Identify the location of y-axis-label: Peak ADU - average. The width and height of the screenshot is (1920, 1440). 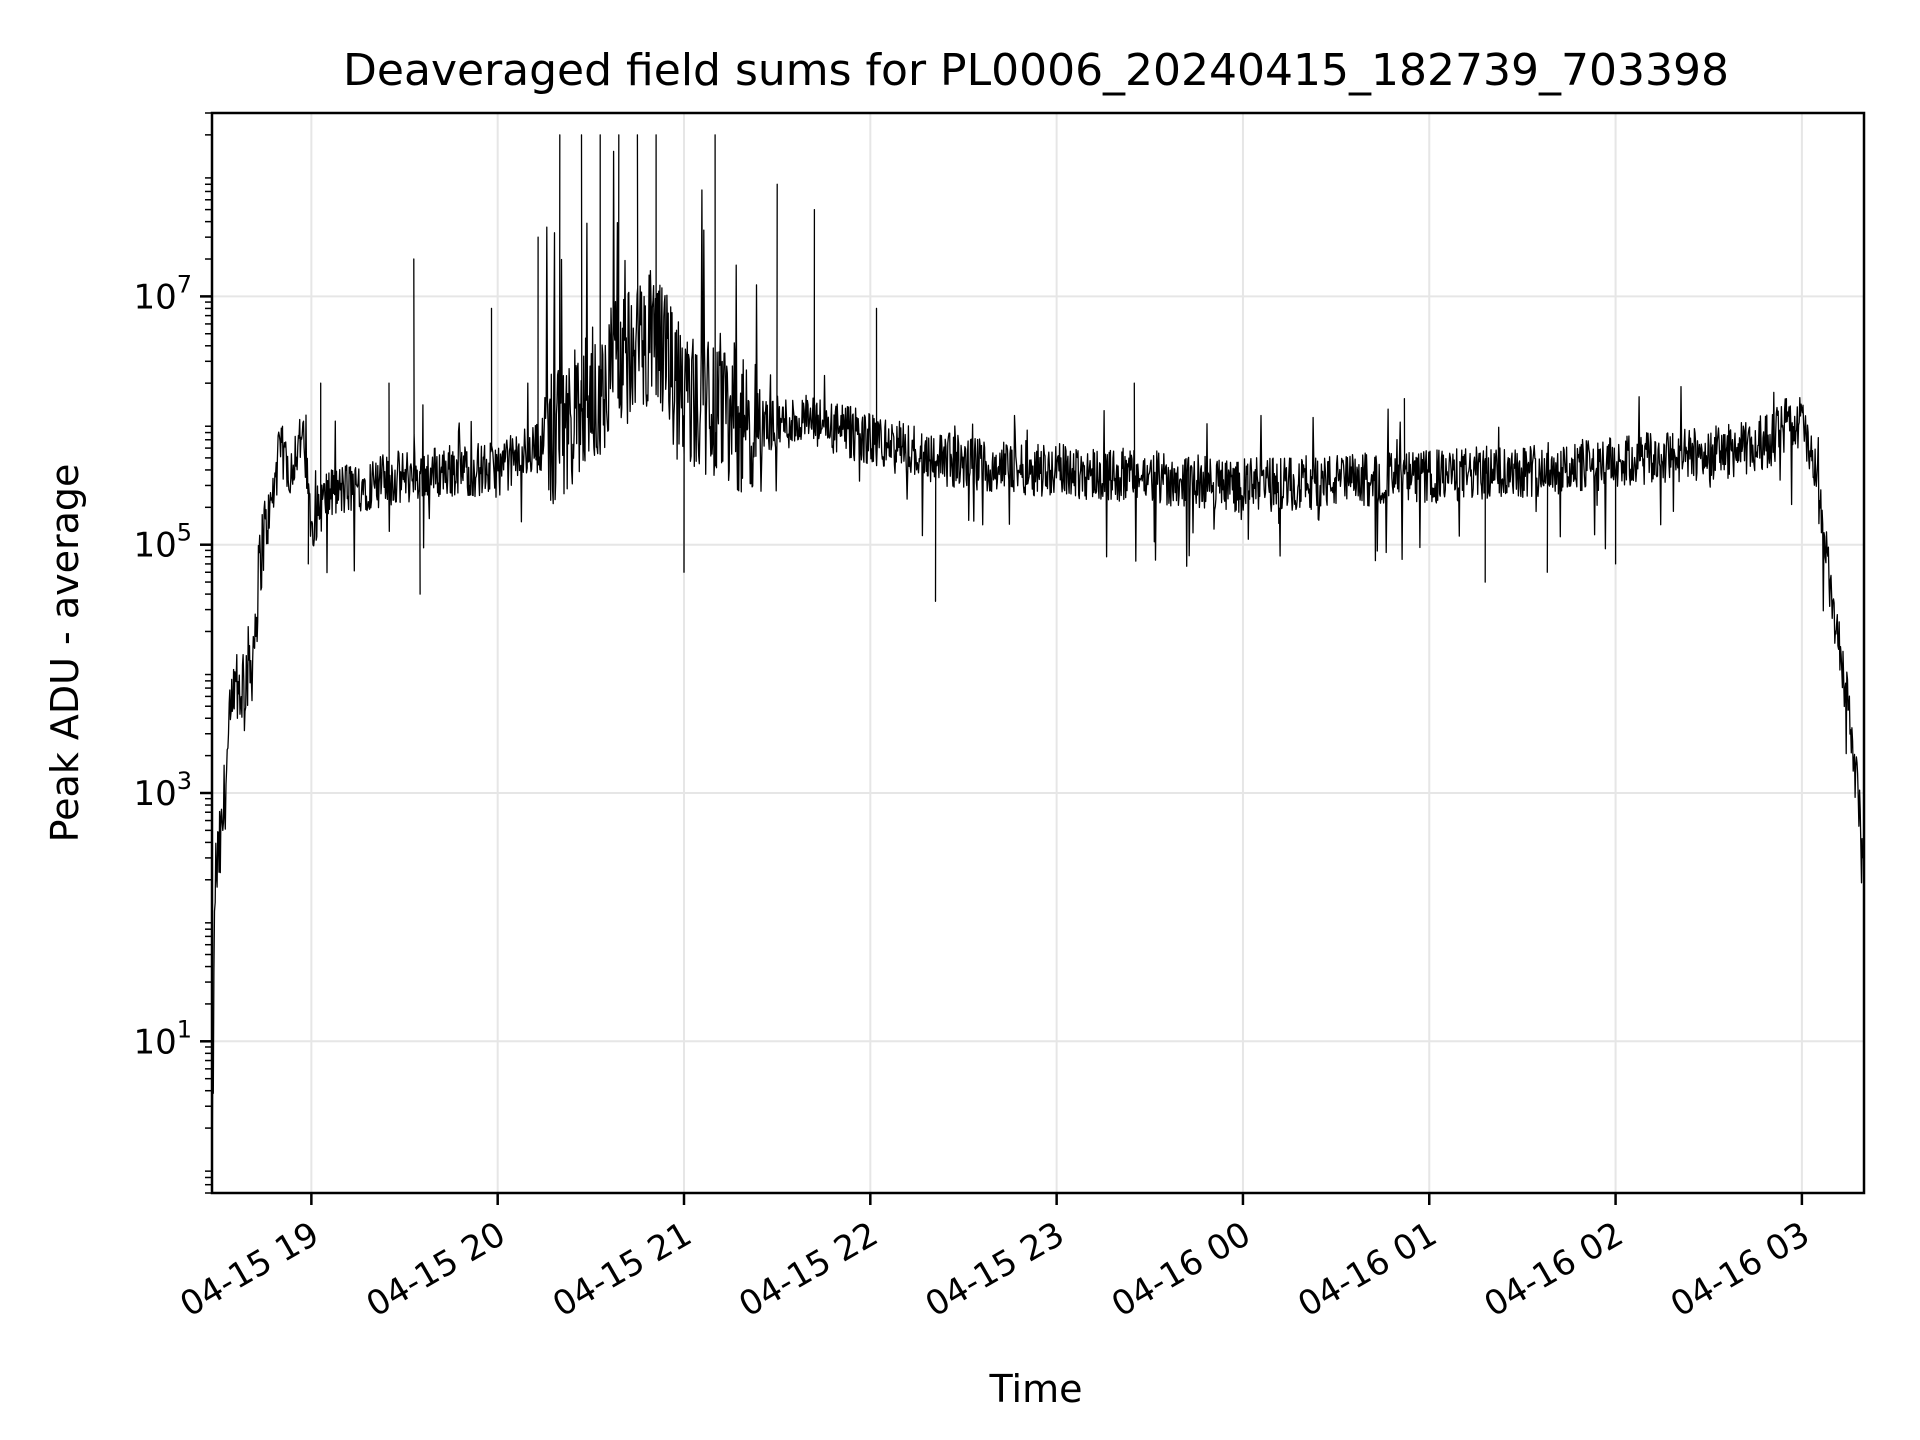
(65, 653).